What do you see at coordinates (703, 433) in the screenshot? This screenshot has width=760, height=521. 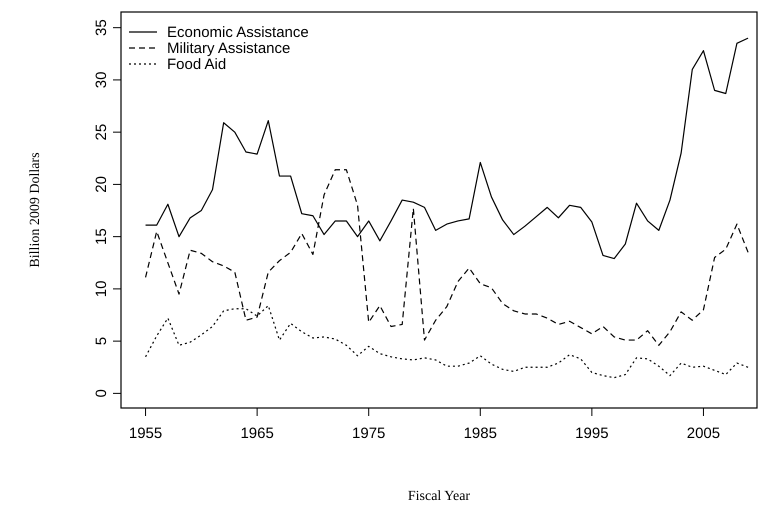 I see `x-tick-label: 2005` at bounding box center [703, 433].